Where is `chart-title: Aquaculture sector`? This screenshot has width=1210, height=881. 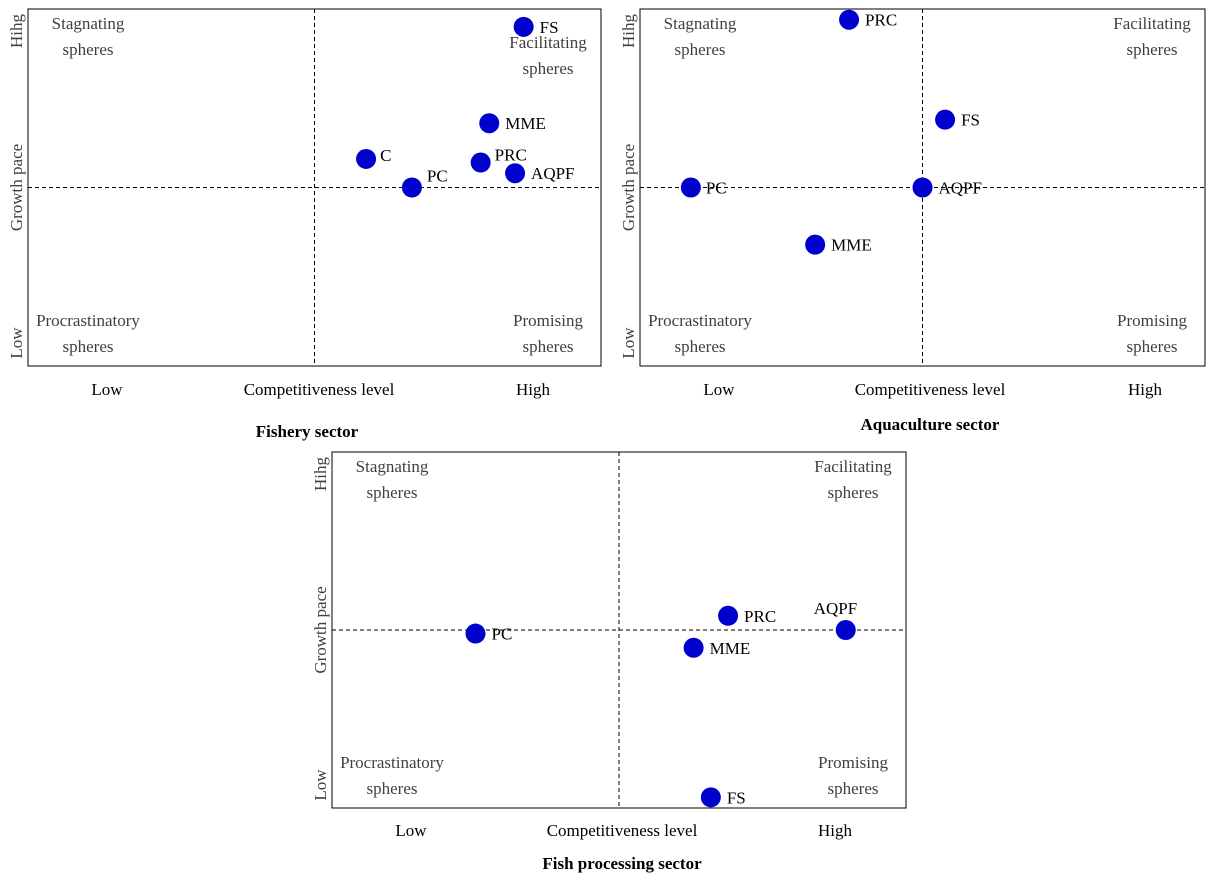 chart-title: Aquaculture sector is located at coordinates (930, 424).